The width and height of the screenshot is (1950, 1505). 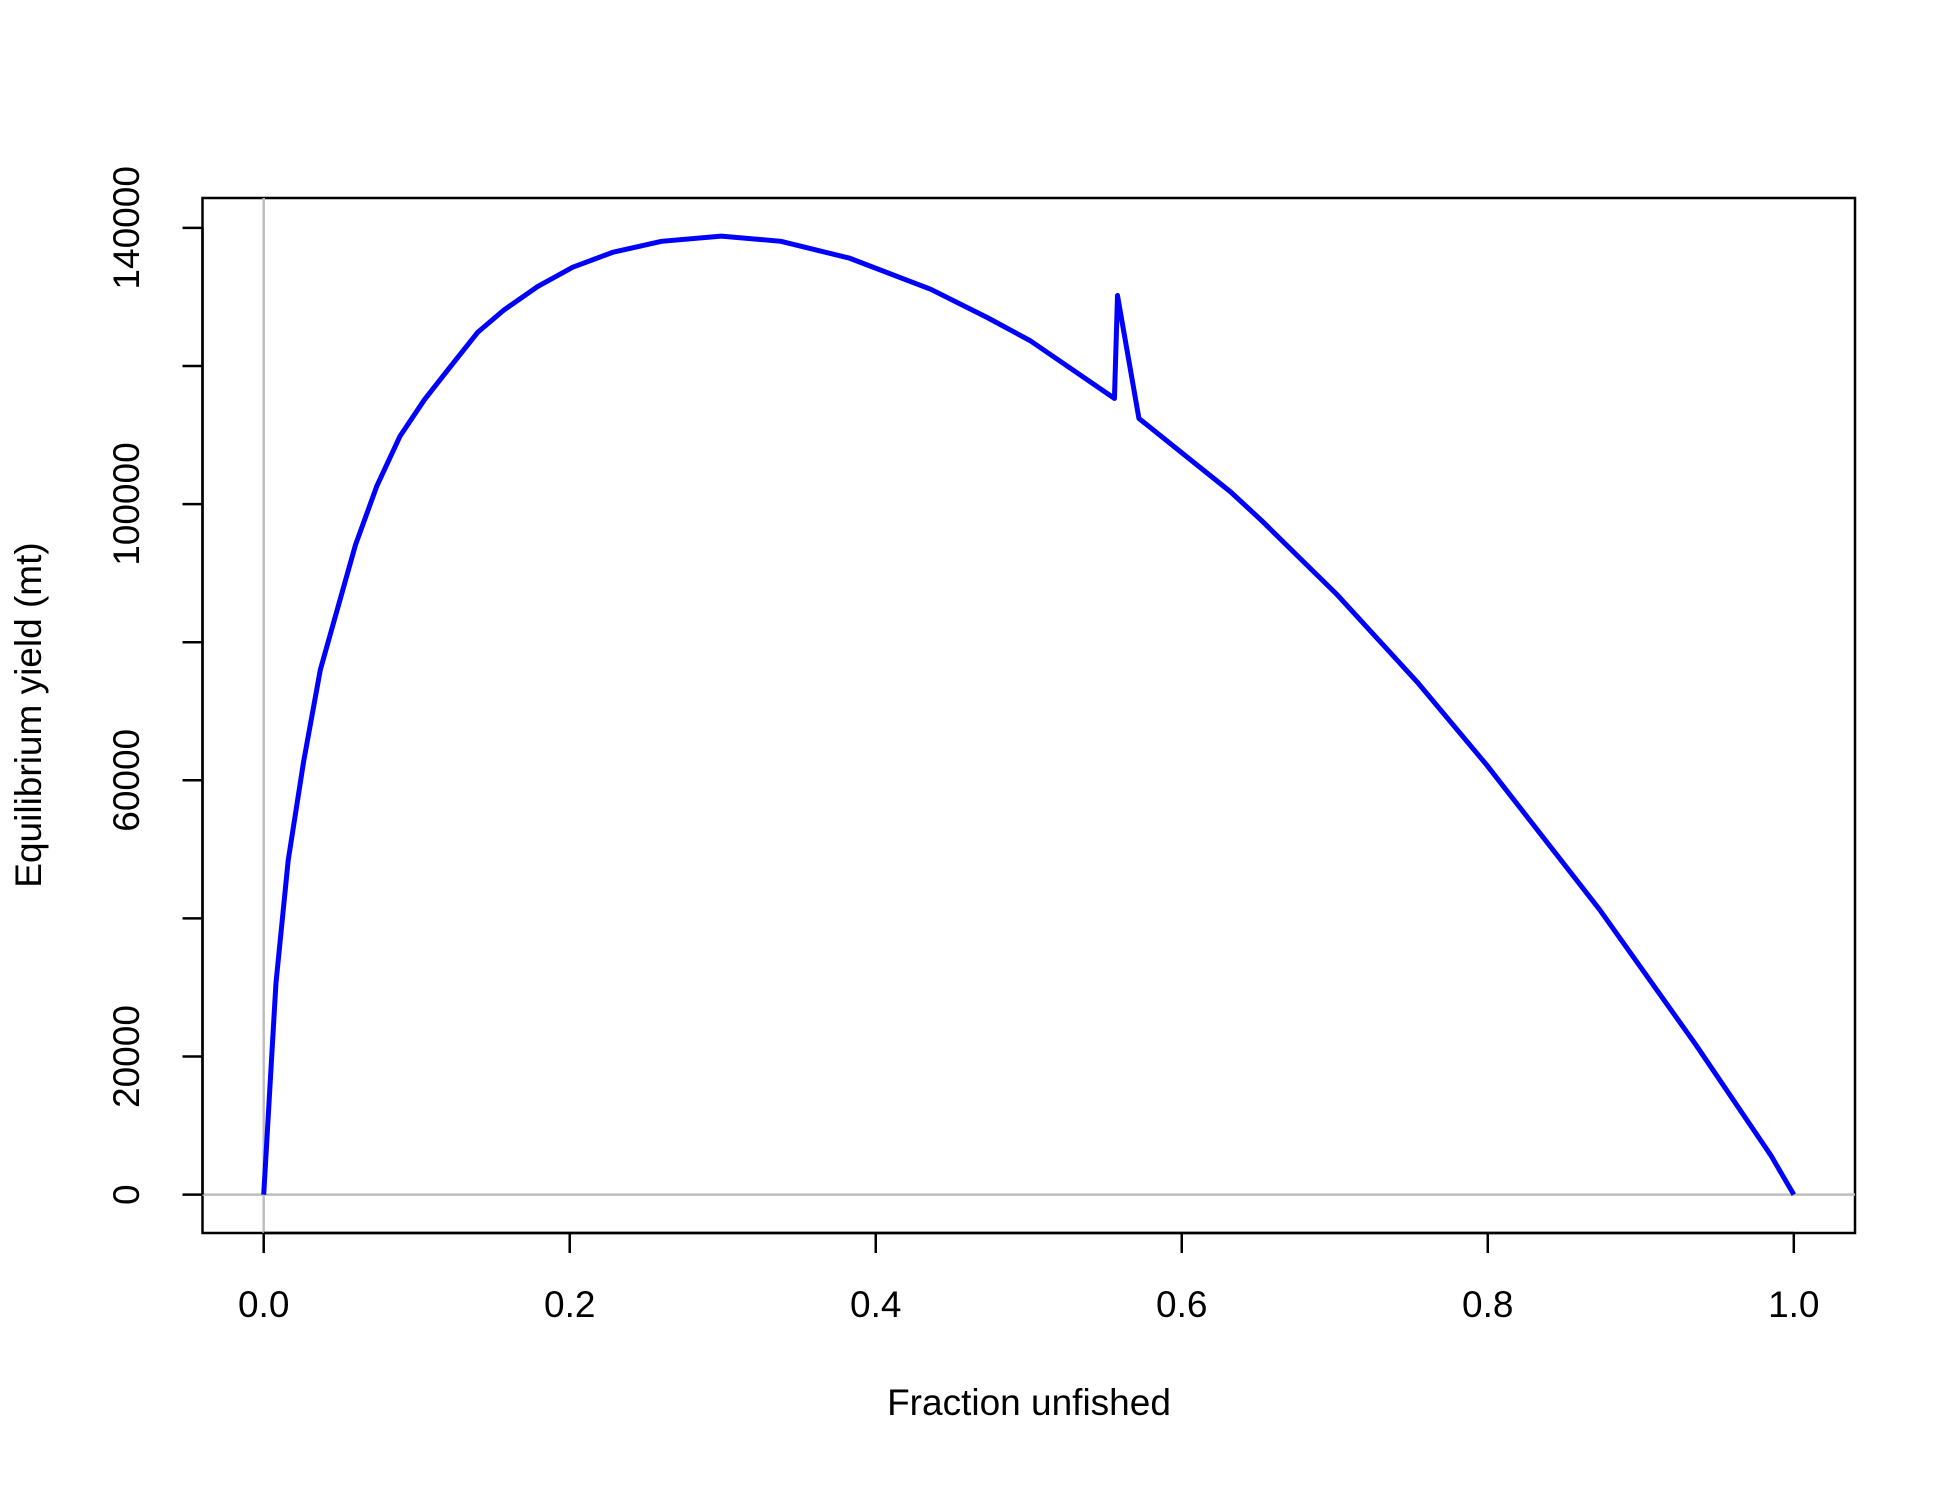 I want to click on x-tick-label: 0.0, so click(x=263, y=1304).